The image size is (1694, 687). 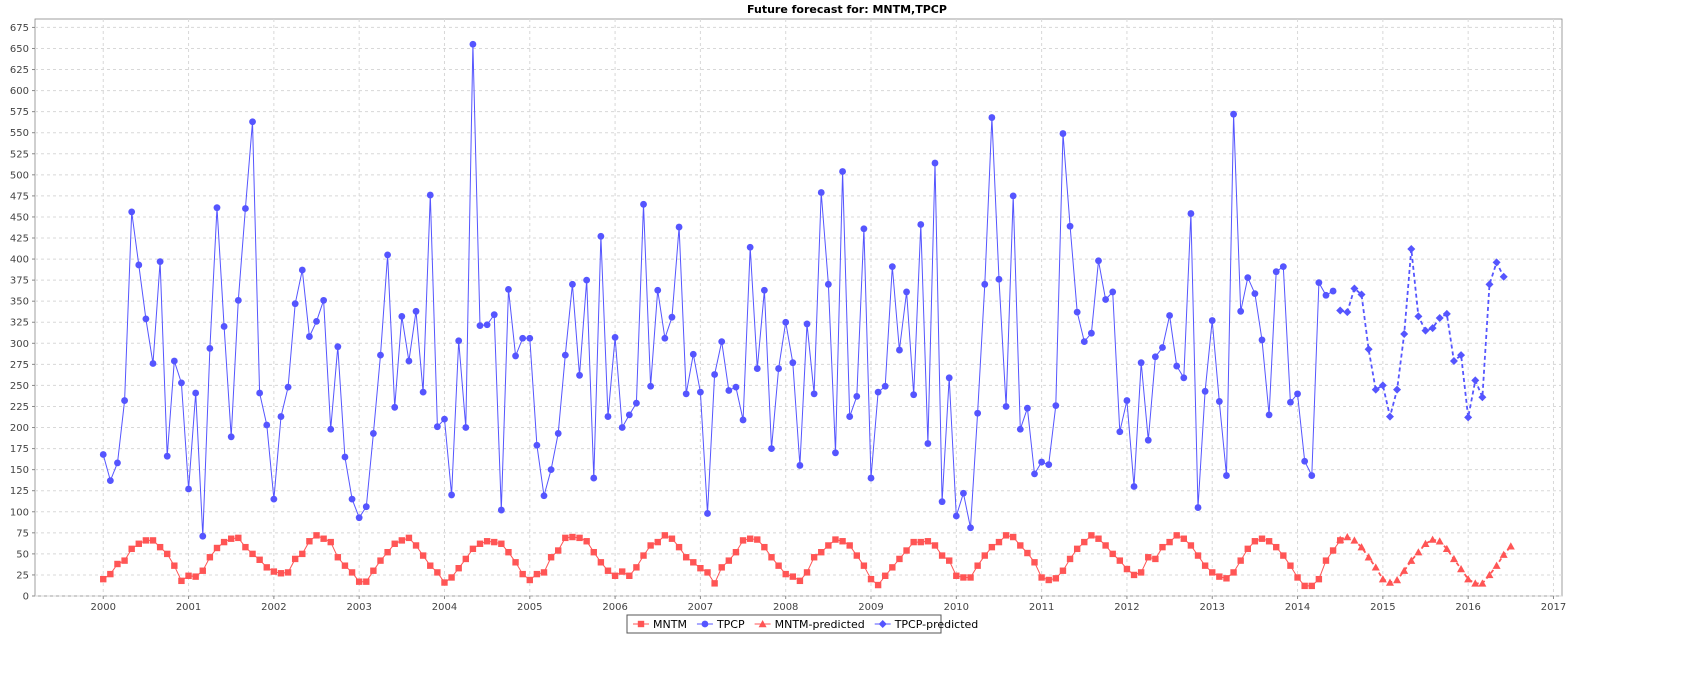 What do you see at coordinates (19, 281) in the screenshot?
I see `y-tick-label: 375` at bounding box center [19, 281].